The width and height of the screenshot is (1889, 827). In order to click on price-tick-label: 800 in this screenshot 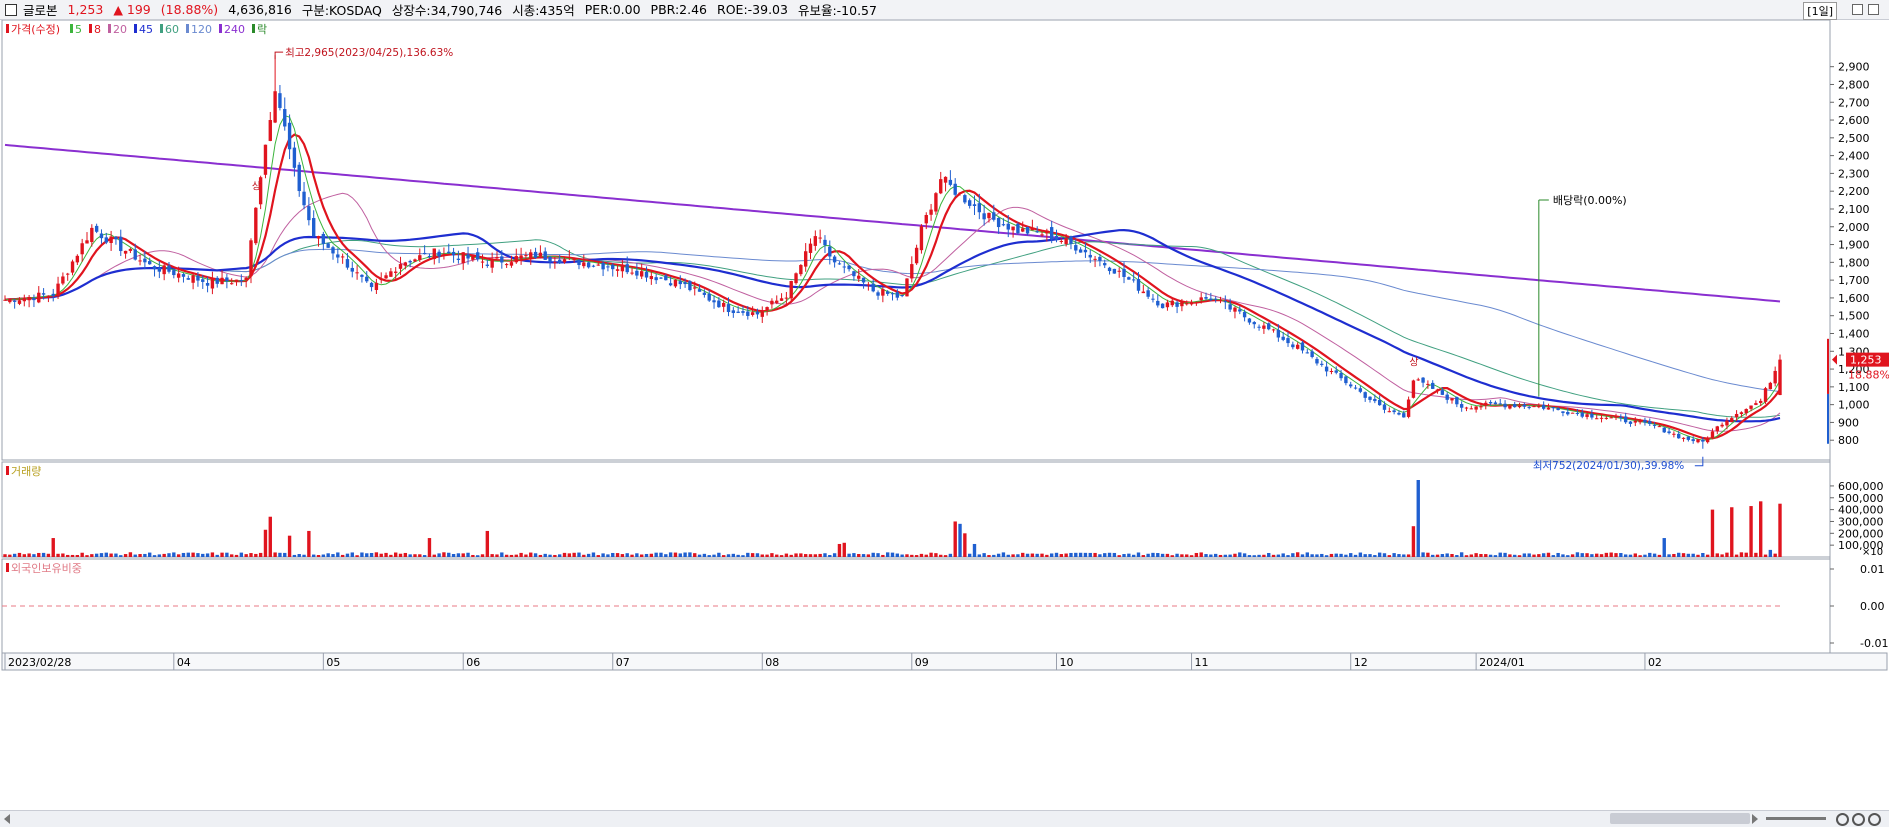, I will do `click(1848, 440)`.